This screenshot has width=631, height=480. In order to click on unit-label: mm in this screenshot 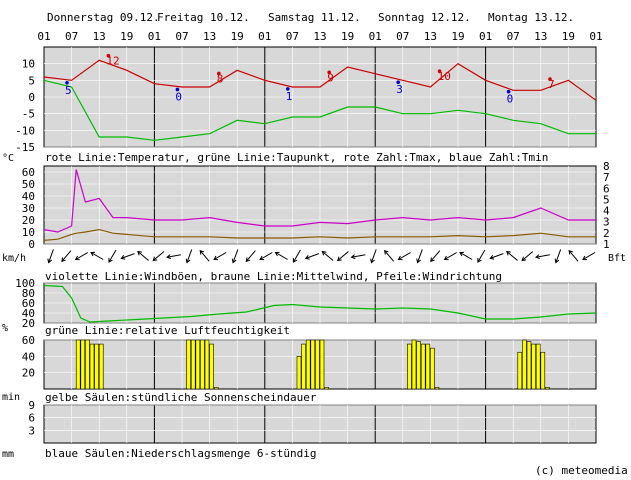, I will do `click(8, 454)`.